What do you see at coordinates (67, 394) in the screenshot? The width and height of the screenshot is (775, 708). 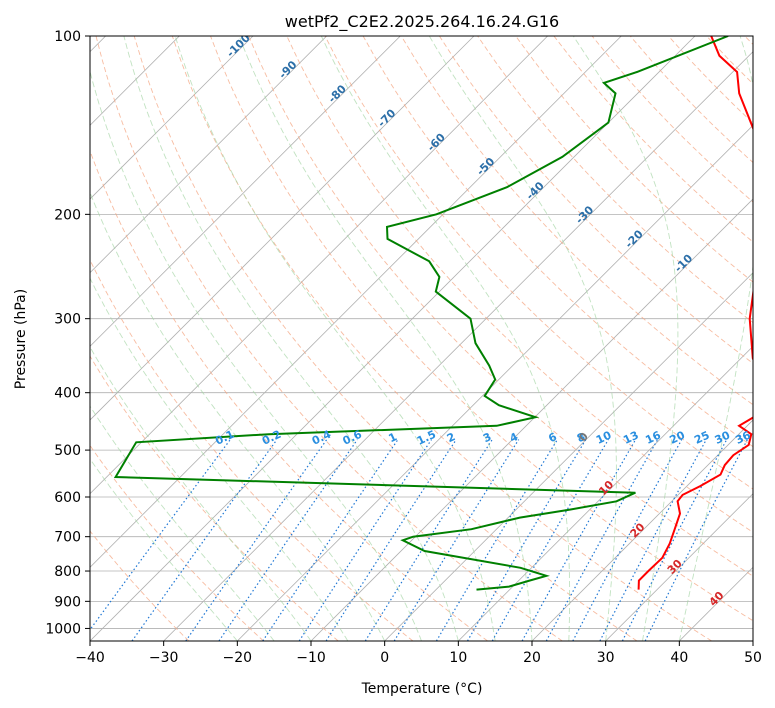 I see `y-tick-label: 400` at bounding box center [67, 394].